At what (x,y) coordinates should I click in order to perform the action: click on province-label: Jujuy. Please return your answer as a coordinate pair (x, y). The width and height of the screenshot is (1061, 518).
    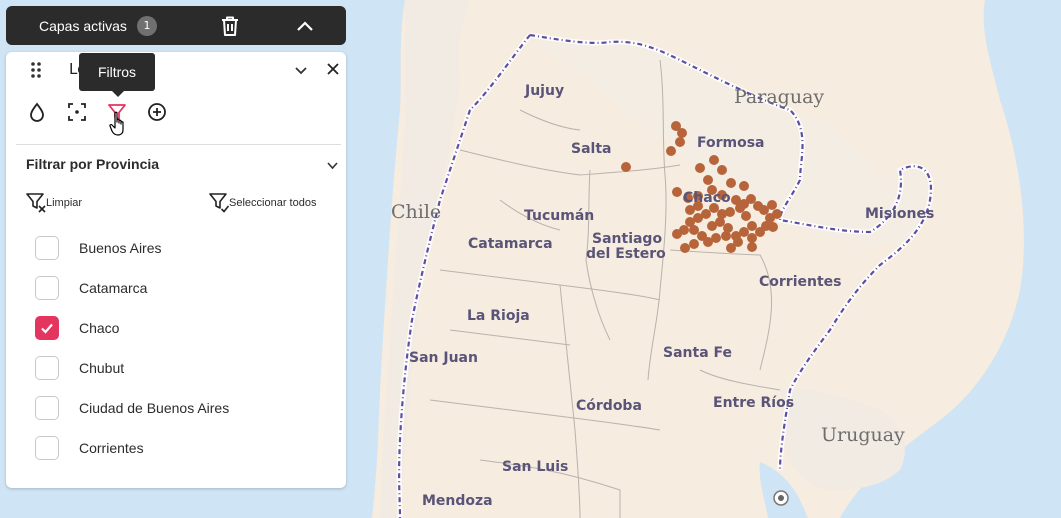
    Looking at the image, I should click on (544, 91).